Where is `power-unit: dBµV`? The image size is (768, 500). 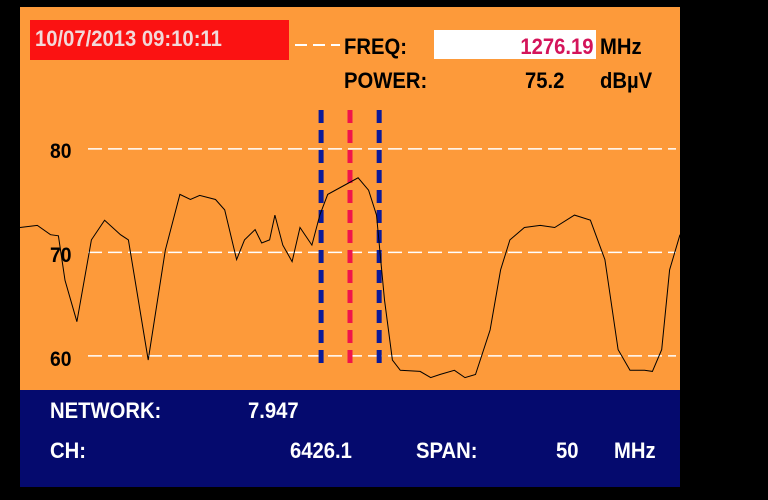 power-unit: dBµV is located at coordinates (626, 80).